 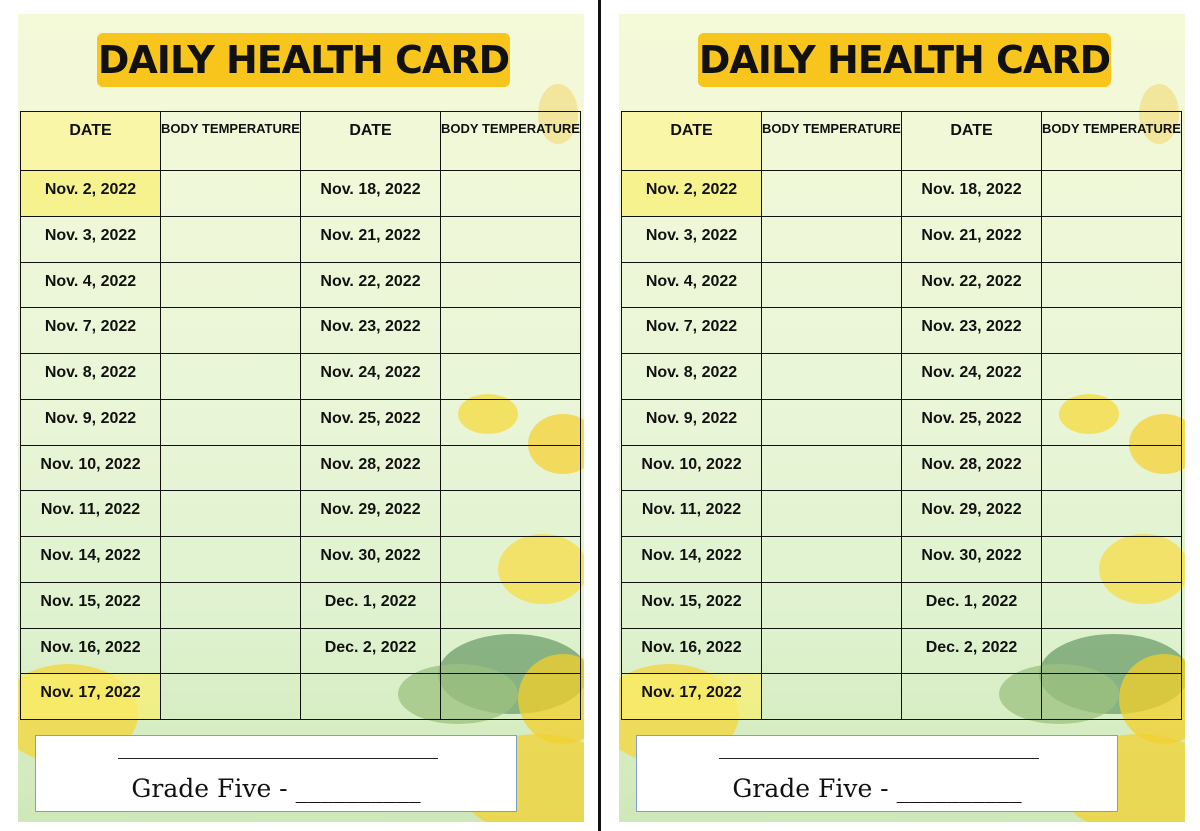 What do you see at coordinates (370, 559) in the screenshot?
I see `date-cell: Nov. 30, 2022` at bounding box center [370, 559].